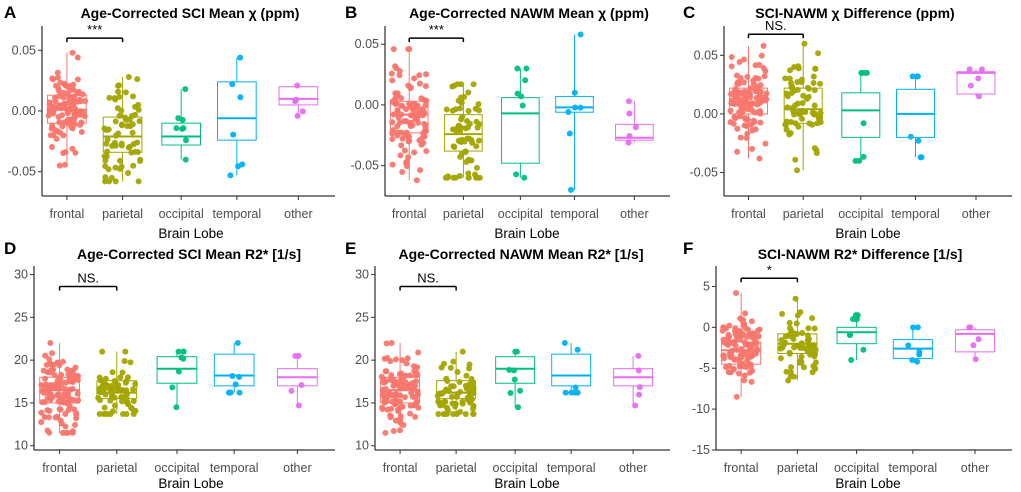 The image size is (1021, 492). Describe the element at coordinates (189, 254) in the screenshot. I see `panel-title: Age-Corrected SCI Mean R2* [1/s]` at that location.